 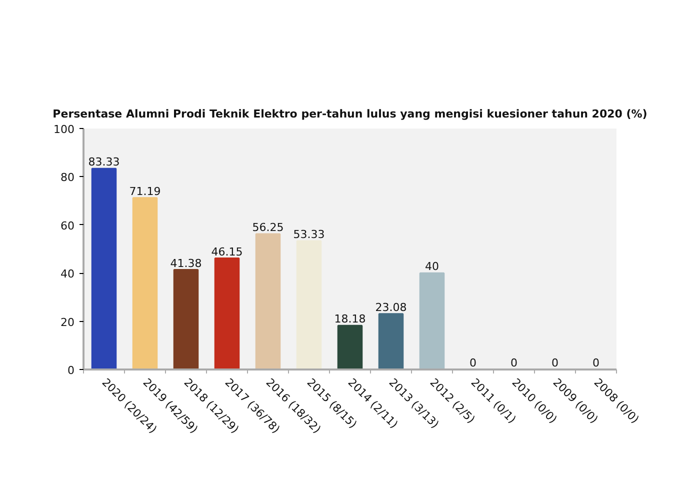 I want to click on data-label: 40, so click(x=432, y=267).